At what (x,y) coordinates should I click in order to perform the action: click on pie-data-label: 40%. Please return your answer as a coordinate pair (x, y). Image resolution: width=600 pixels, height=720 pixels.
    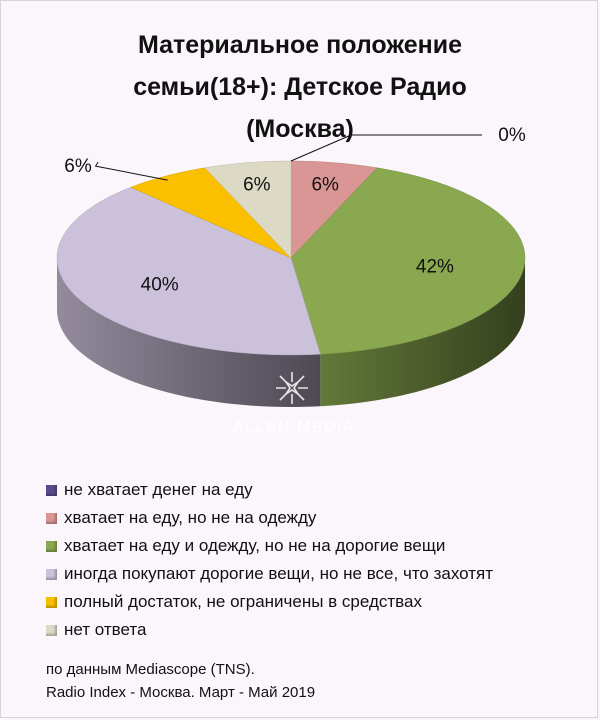
    Looking at the image, I should click on (160, 285).